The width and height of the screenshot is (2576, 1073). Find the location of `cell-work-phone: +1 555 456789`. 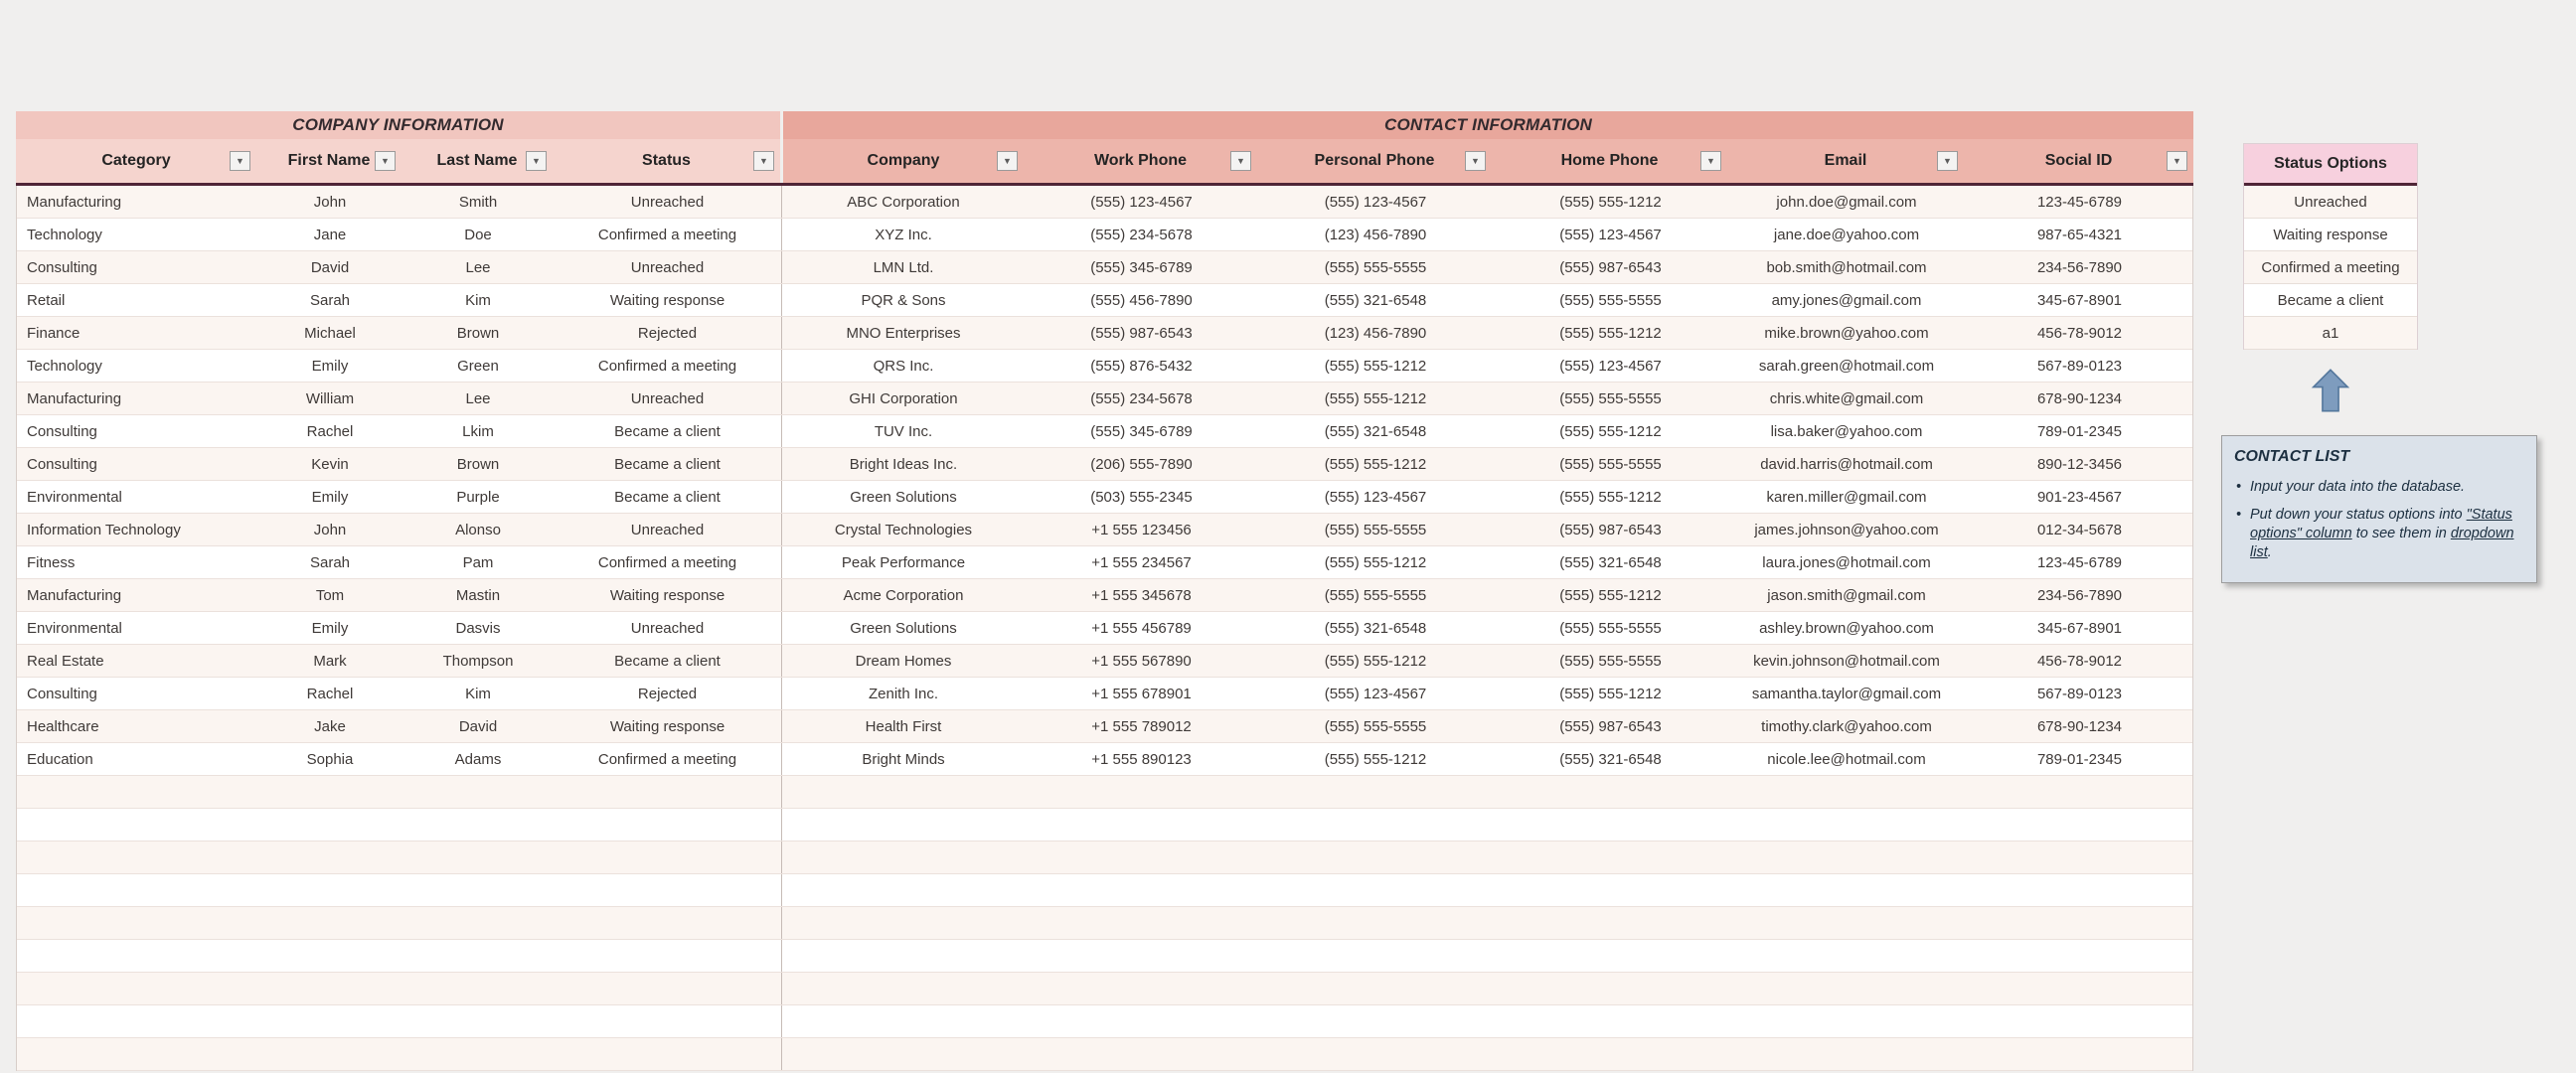

cell-work-phone: +1 555 456789 is located at coordinates (1141, 628).